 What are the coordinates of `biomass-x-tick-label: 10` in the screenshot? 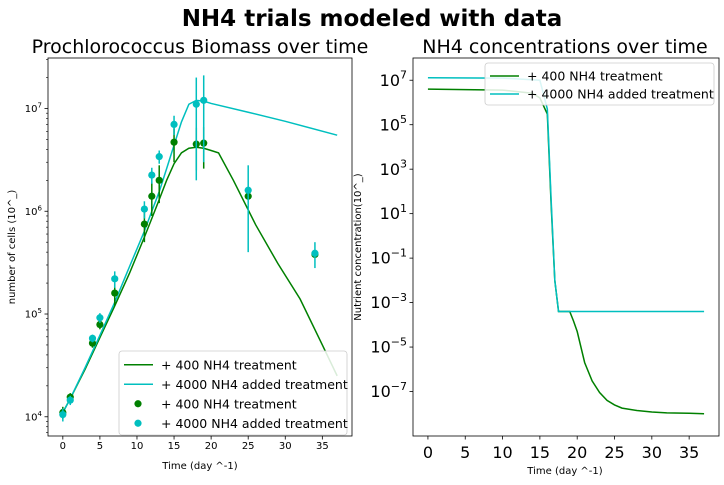 It's located at (137, 446).